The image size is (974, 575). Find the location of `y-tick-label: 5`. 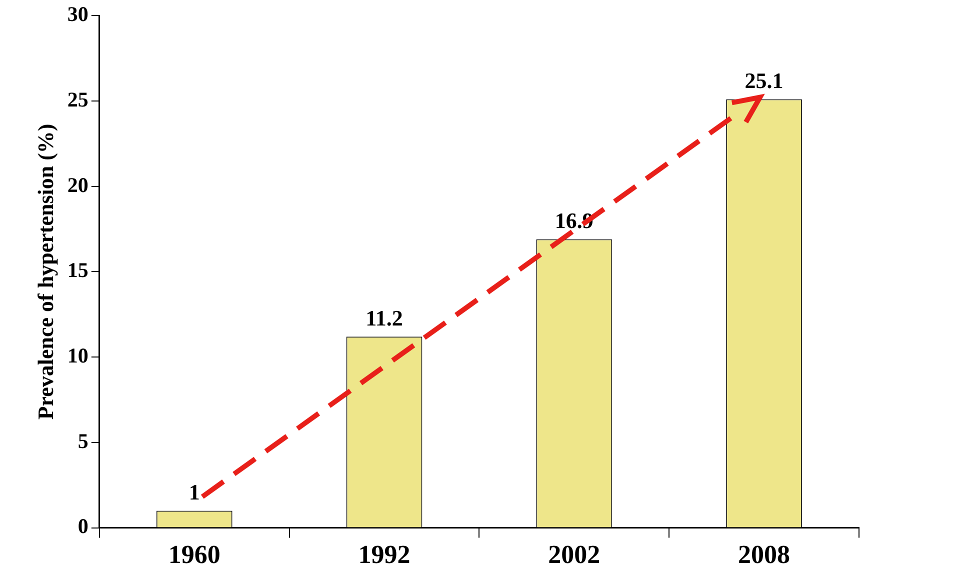

y-tick-label: 5 is located at coordinates (83, 440).